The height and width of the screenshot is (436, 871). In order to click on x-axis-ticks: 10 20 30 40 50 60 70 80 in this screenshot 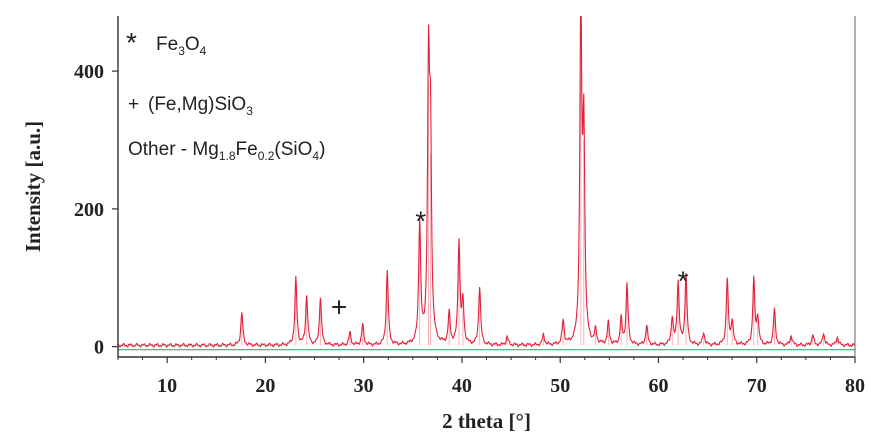, I will do `click(491, 377)`.